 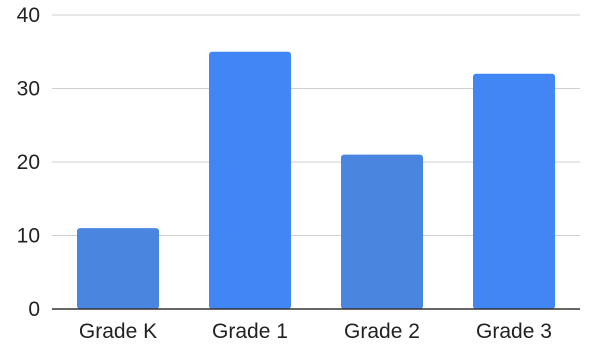 What do you see at coordinates (28, 236) in the screenshot?
I see `y-tick-label: 10` at bounding box center [28, 236].